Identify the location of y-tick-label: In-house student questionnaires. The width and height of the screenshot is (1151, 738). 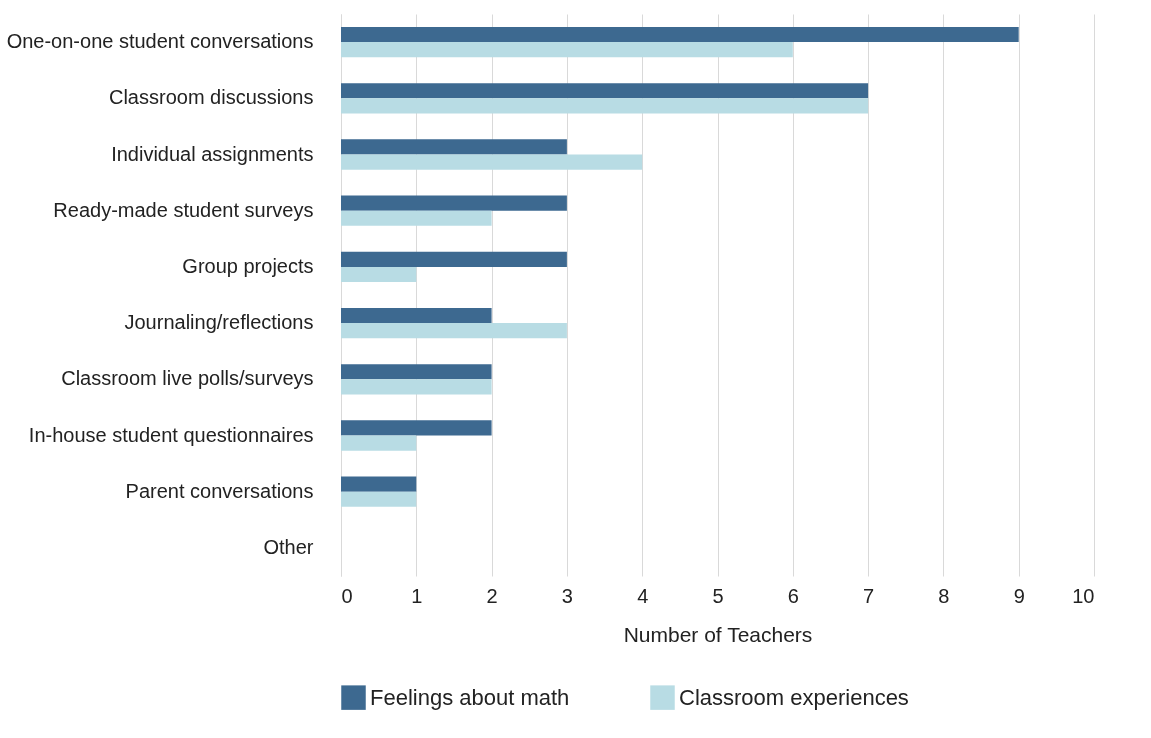
(171, 434).